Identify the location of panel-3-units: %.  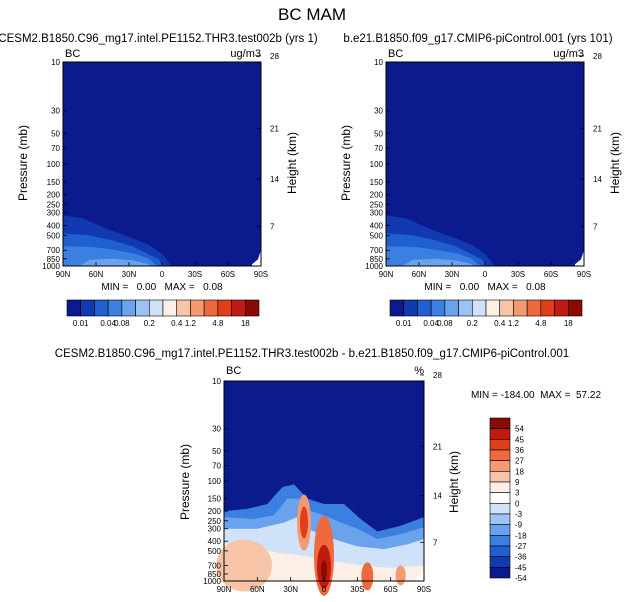
(419, 371).